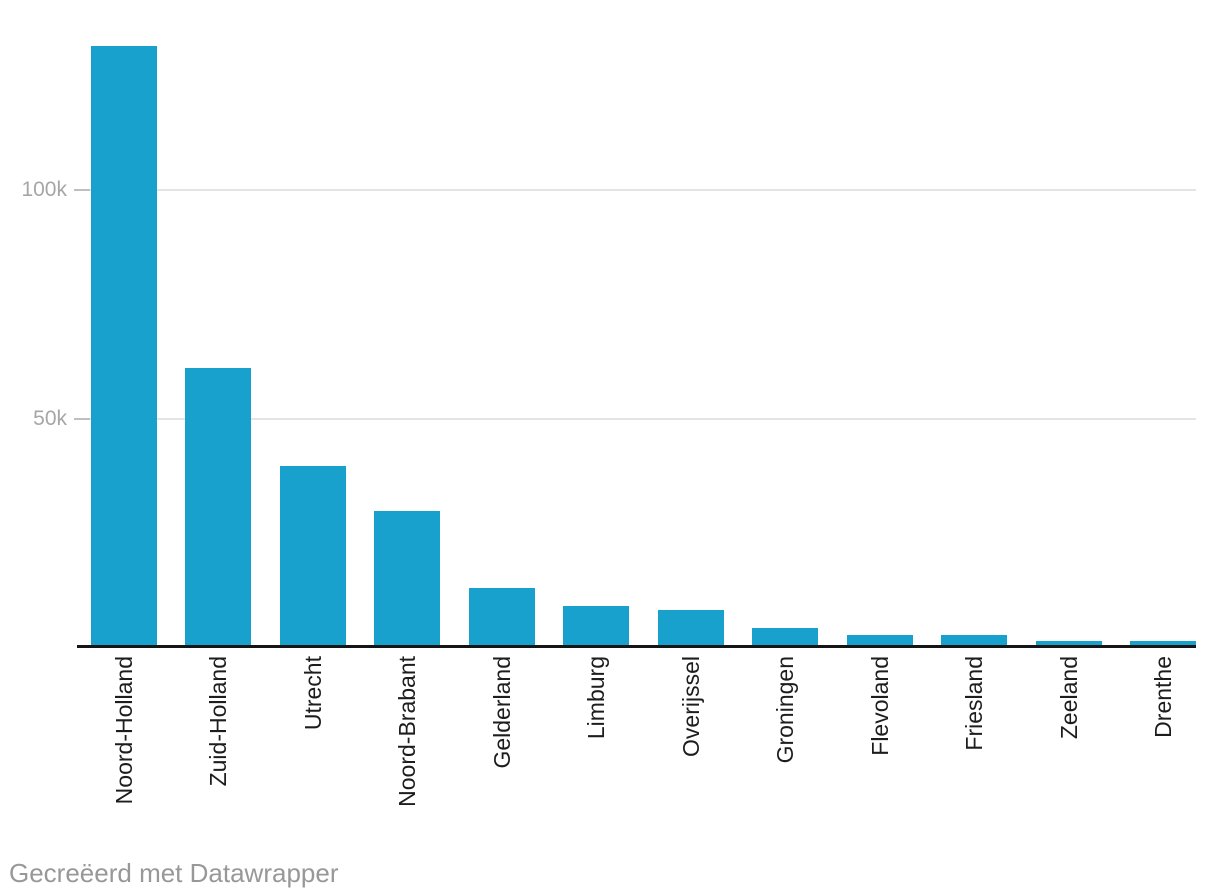 This screenshot has height=896, width=1220. Describe the element at coordinates (636, 646) in the screenshot. I see `x-axis-line` at that location.